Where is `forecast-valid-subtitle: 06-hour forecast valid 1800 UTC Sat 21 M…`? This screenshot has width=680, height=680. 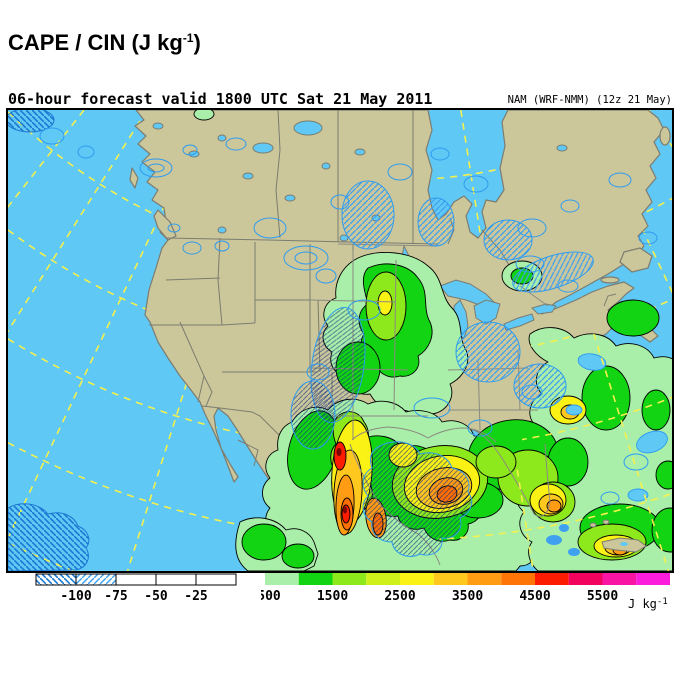
forecast-valid-subtitle: 06-hour forecast valid 1800 UTC Sat 21 M… is located at coordinates (220, 99).